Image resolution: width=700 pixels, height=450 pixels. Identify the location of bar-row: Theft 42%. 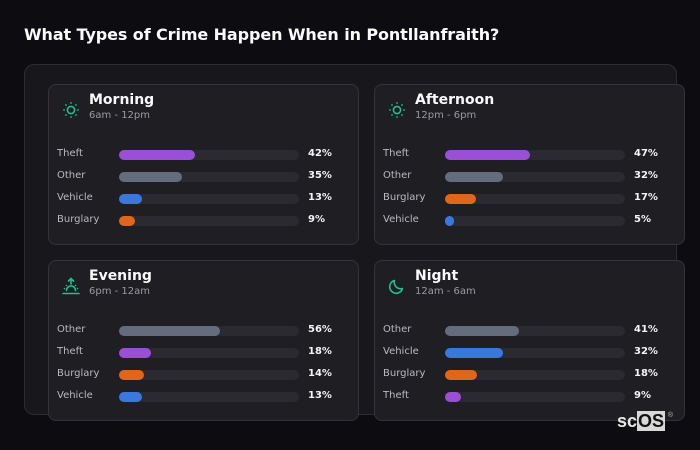
(207, 155).